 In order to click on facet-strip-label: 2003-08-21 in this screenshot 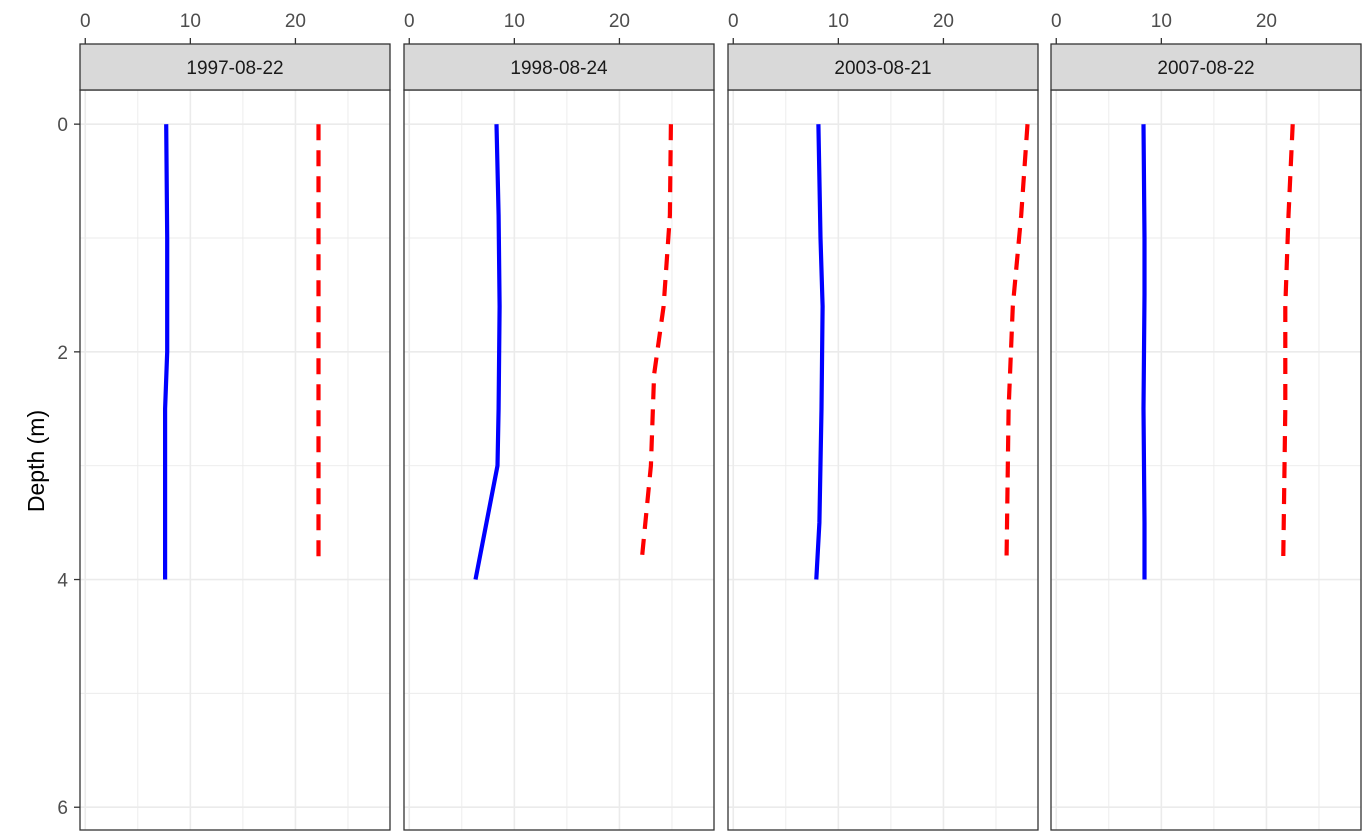, I will do `click(882, 68)`.